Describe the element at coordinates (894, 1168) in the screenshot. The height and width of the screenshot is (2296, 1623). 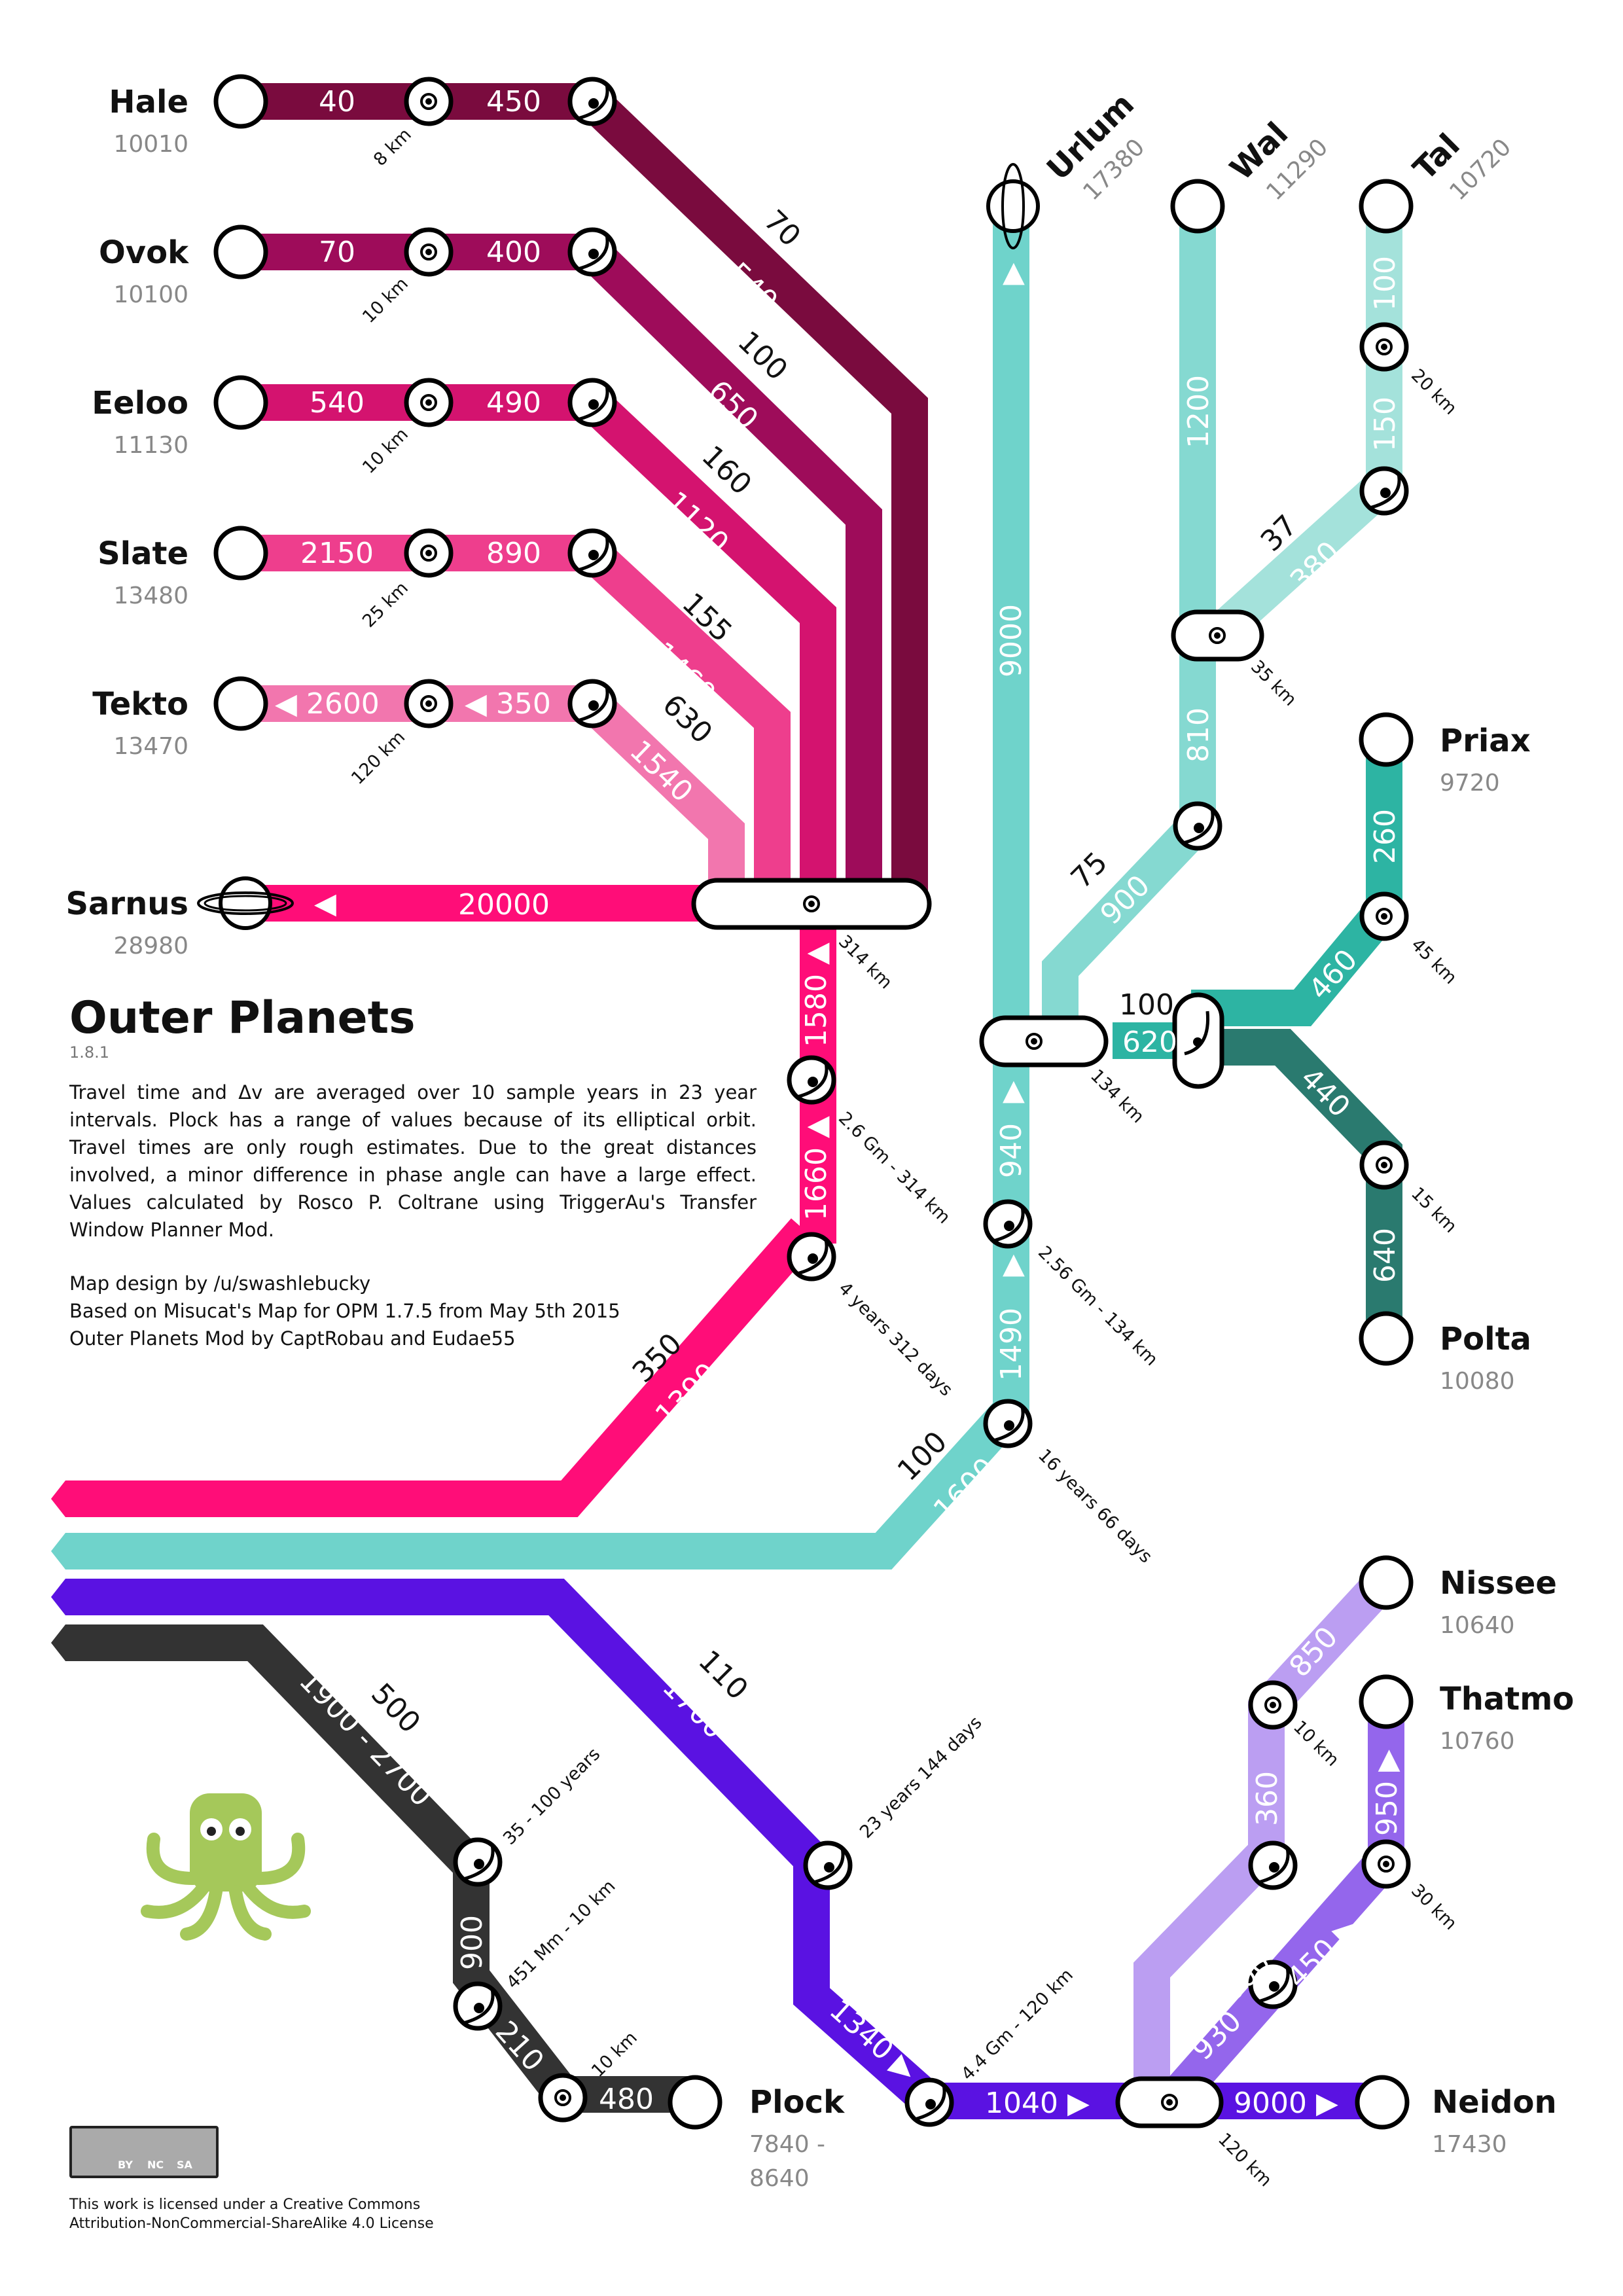
I see `label-sarnus-km2: 2.6 Gm - 314 km` at that location.